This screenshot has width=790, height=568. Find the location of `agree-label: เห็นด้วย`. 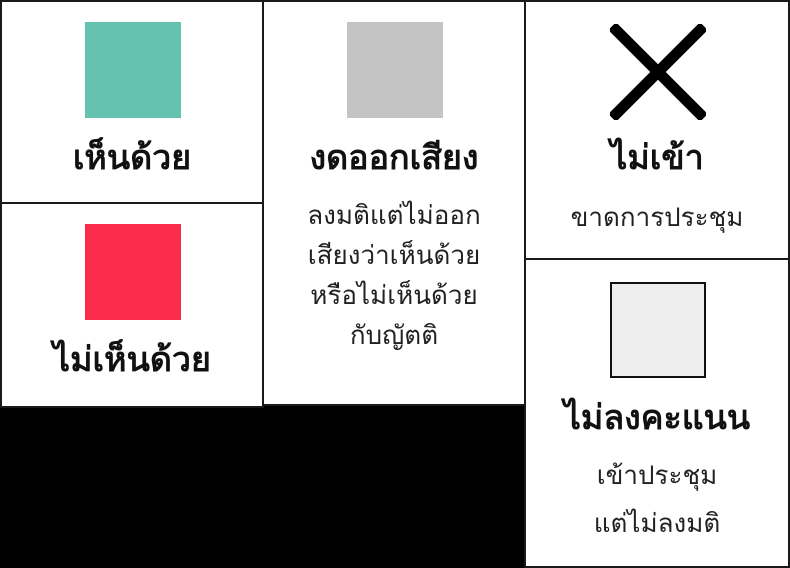

agree-label: เห็นด้วย is located at coordinates (132, 158).